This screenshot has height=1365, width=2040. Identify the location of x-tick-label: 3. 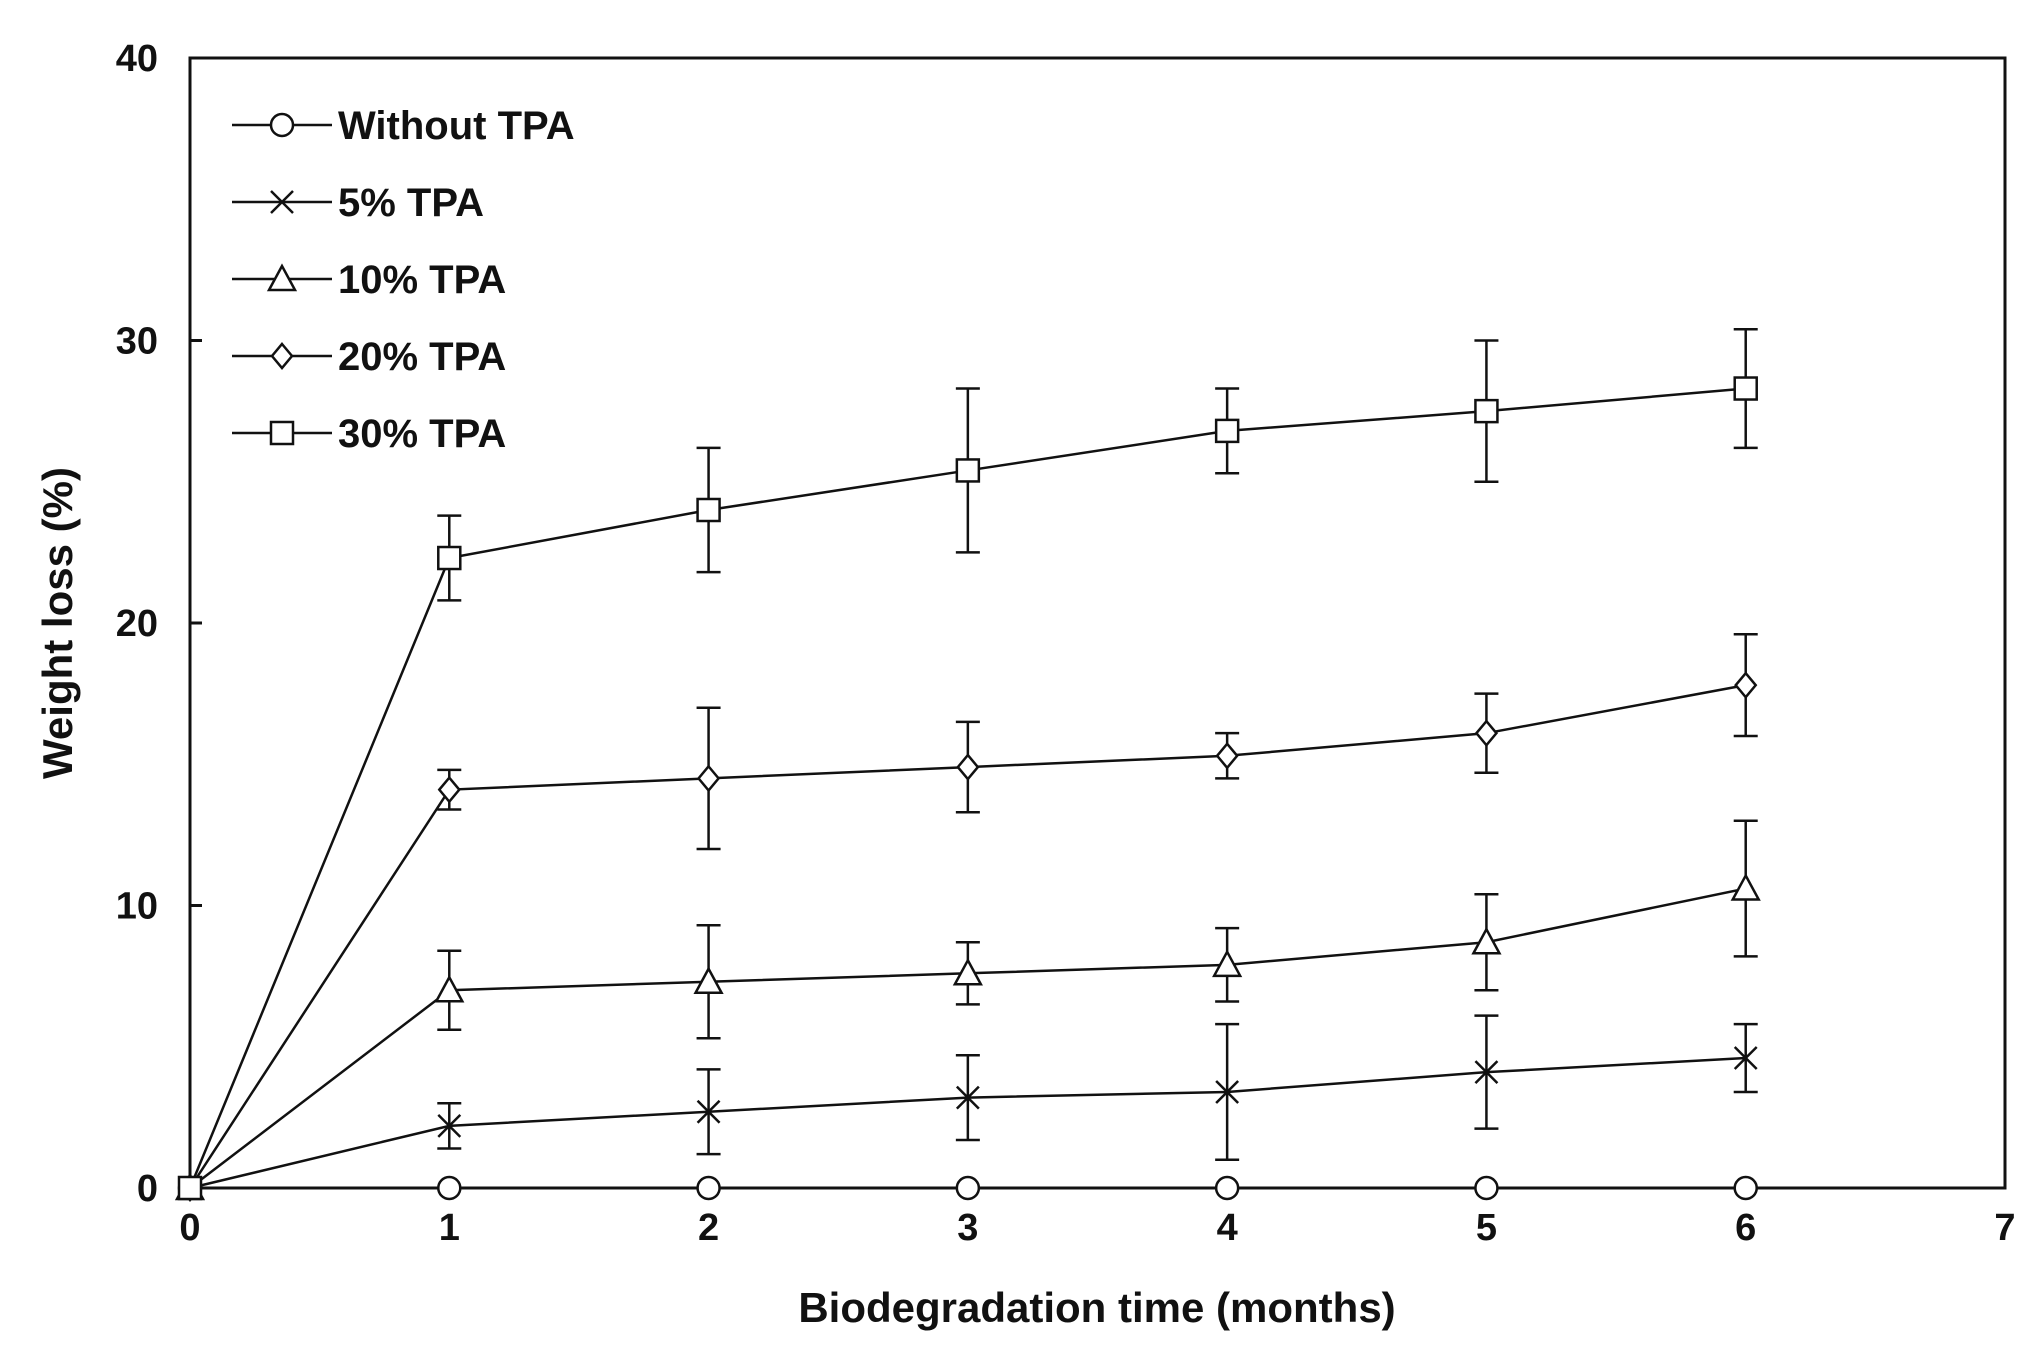
(967, 1228).